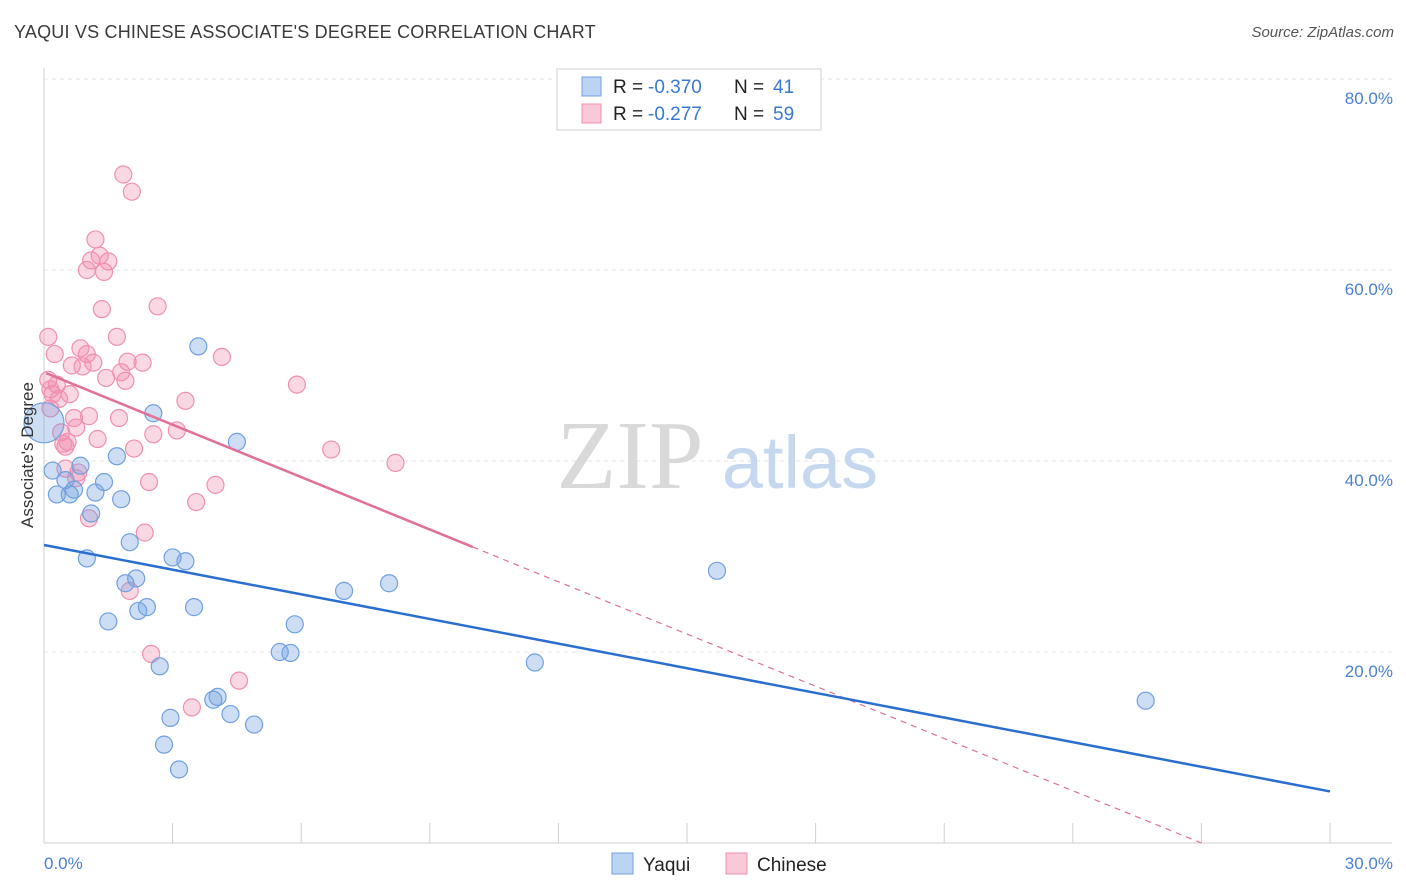 The height and width of the screenshot is (892, 1406). What do you see at coordinates (783, 114) in the screenshot?
I see `chinese-n-value: 59` at bounding box center [783, 114].